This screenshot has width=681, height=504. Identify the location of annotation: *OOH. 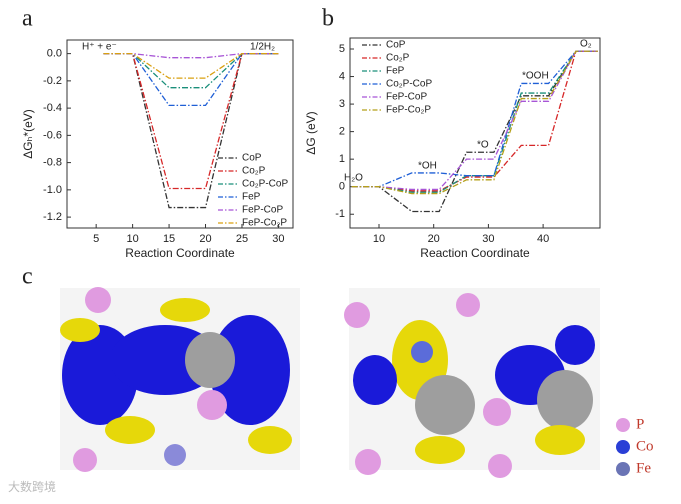
(535, 76).